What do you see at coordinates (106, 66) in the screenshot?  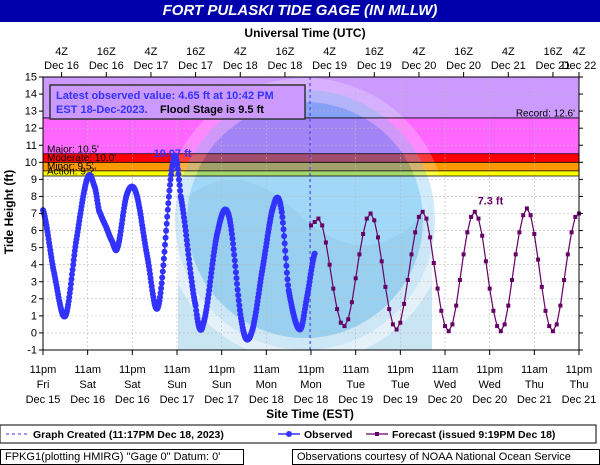 I see `utc-date-label: Dec 16` at bounding box center [106, 66].